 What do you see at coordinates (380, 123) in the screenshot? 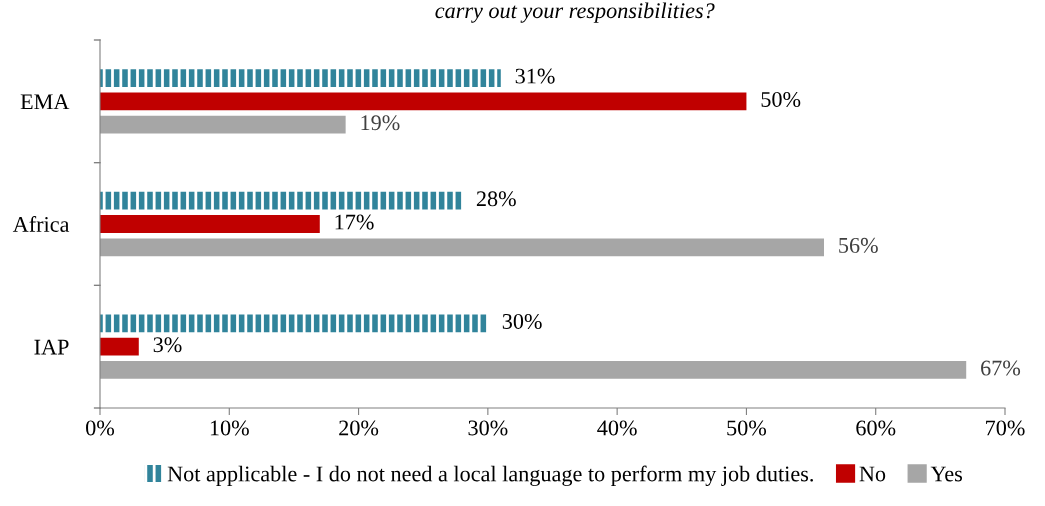
I see `data-label: 19%` at bounding box center [380, 123].